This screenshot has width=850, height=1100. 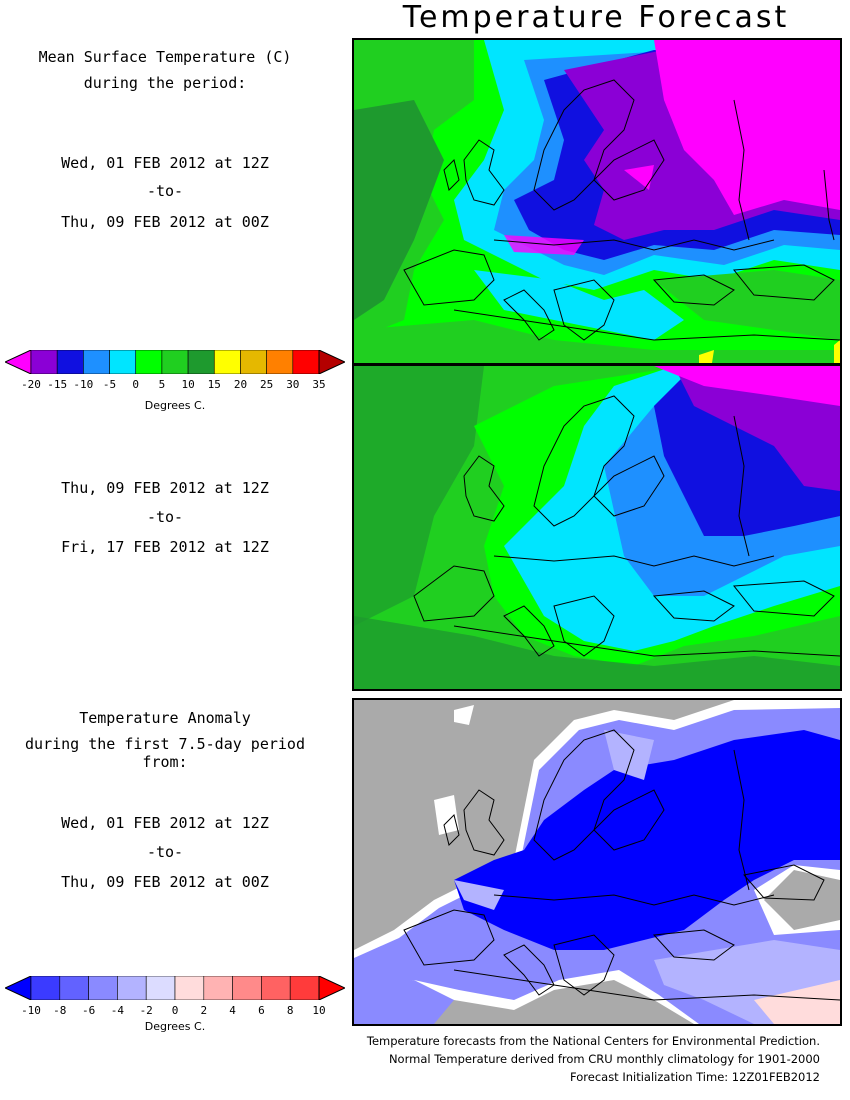 I want to click on temperature-colorbar-tick-label: 25, so click(x=267, y=384).